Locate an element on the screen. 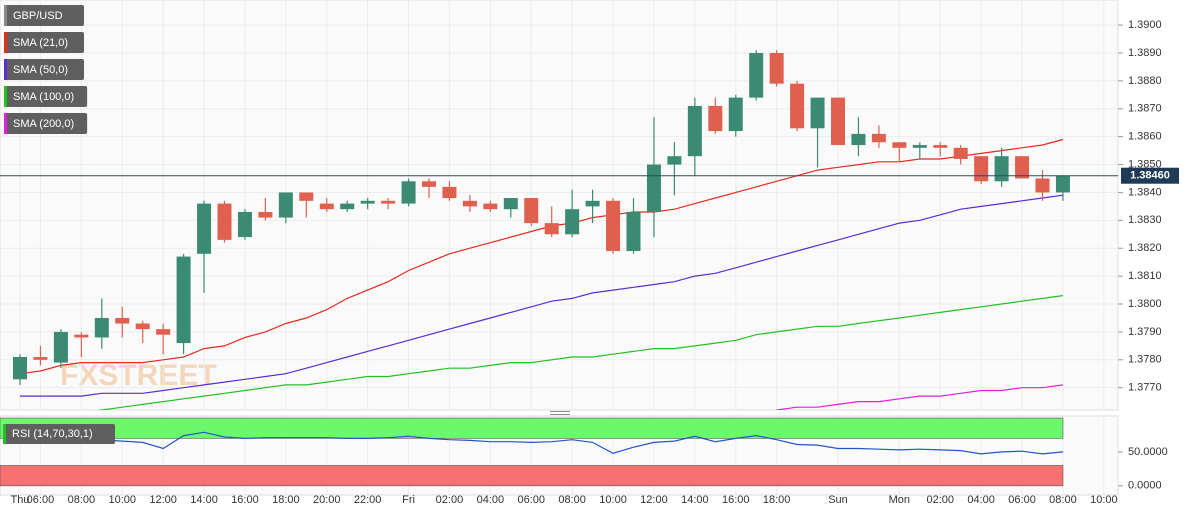 Image resolution: width=1194 pixels, height=513 pixels. x-tick-label: Thu is located at coordinates (20, 500).